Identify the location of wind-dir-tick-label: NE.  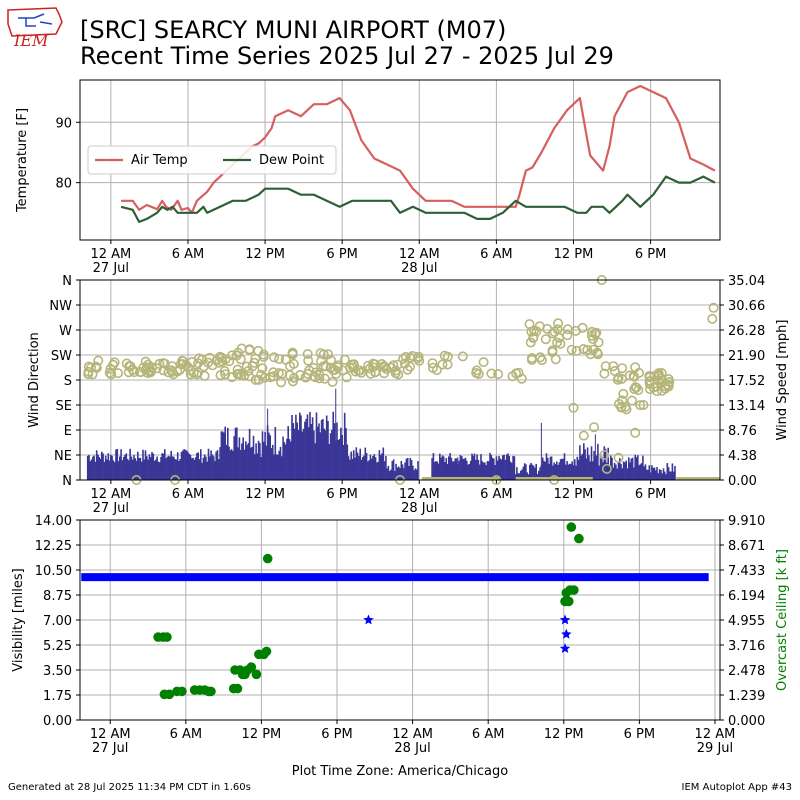
(63, 456).